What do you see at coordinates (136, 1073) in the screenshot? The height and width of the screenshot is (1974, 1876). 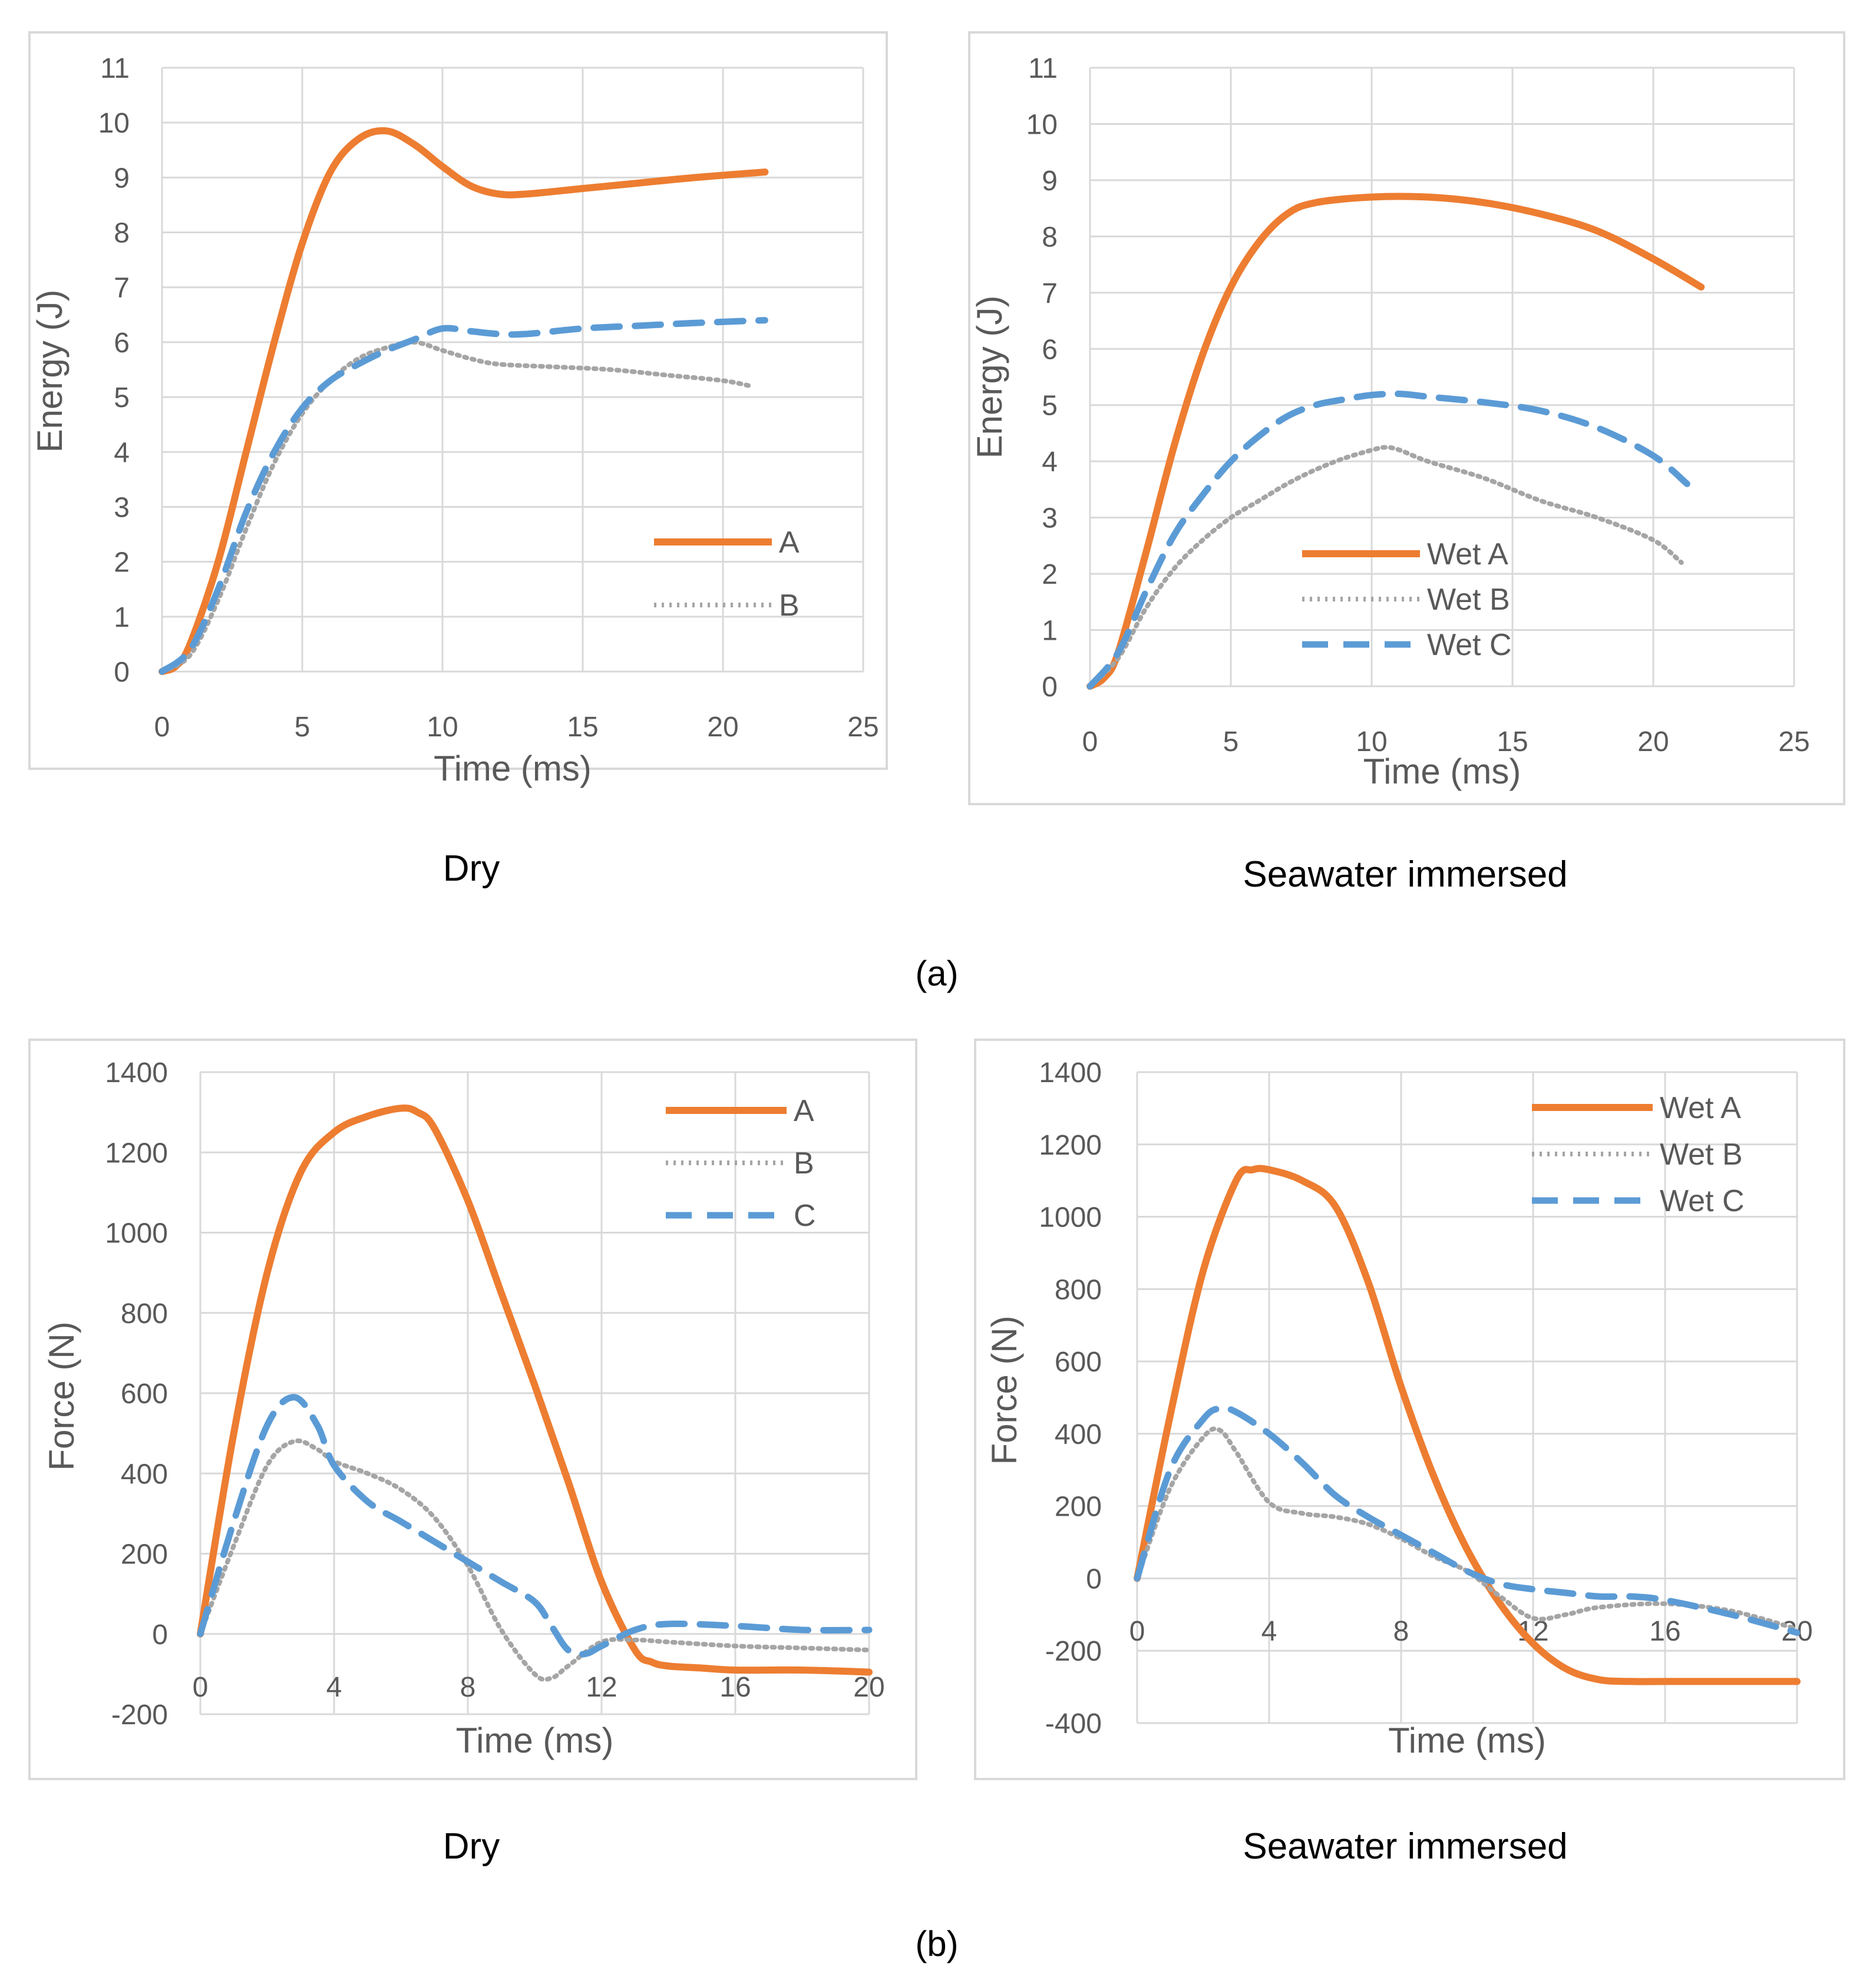 I see `y-tick-label: 1400` at bounding box center [136, 1073].